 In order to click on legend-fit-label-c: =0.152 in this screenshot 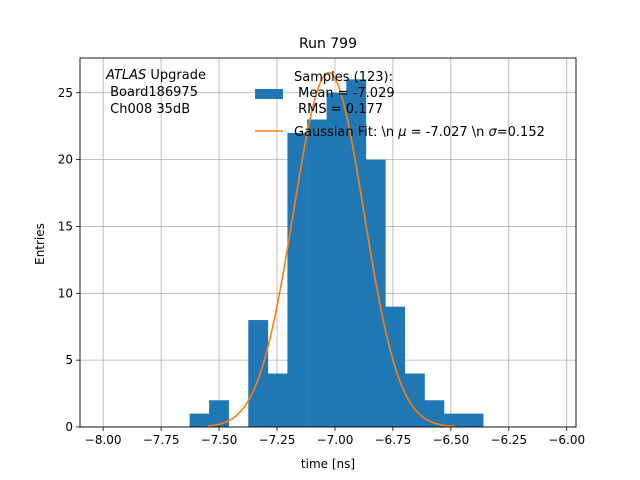, I will do `click(521, 132)`.